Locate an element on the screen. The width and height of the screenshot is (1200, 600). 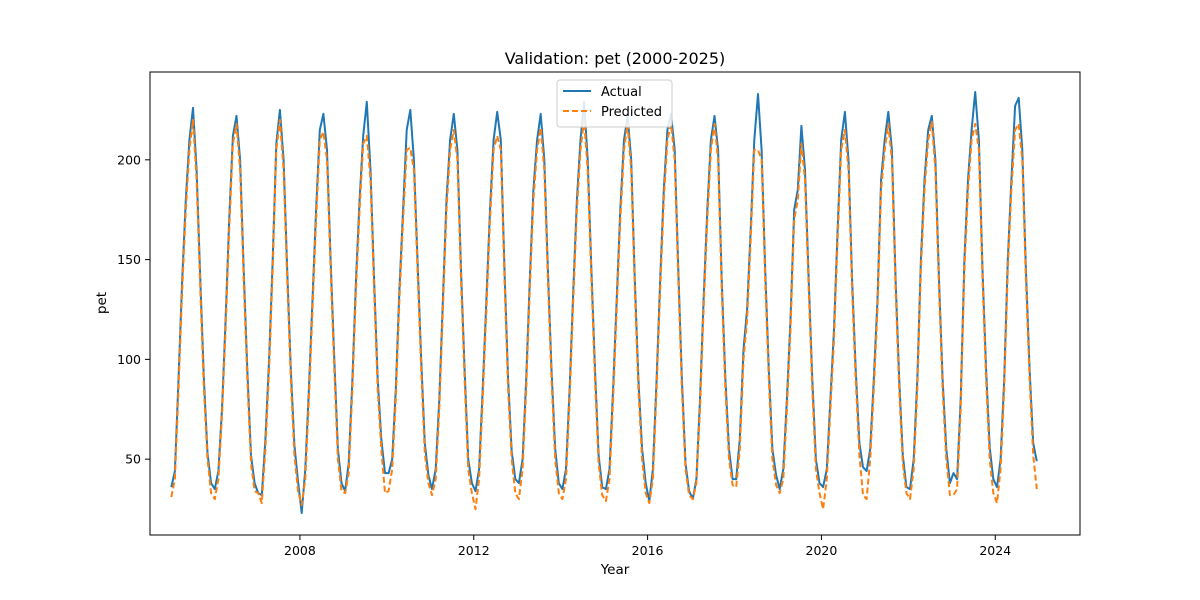
y-tick-label: 100 is located at coordinates (129, 359).